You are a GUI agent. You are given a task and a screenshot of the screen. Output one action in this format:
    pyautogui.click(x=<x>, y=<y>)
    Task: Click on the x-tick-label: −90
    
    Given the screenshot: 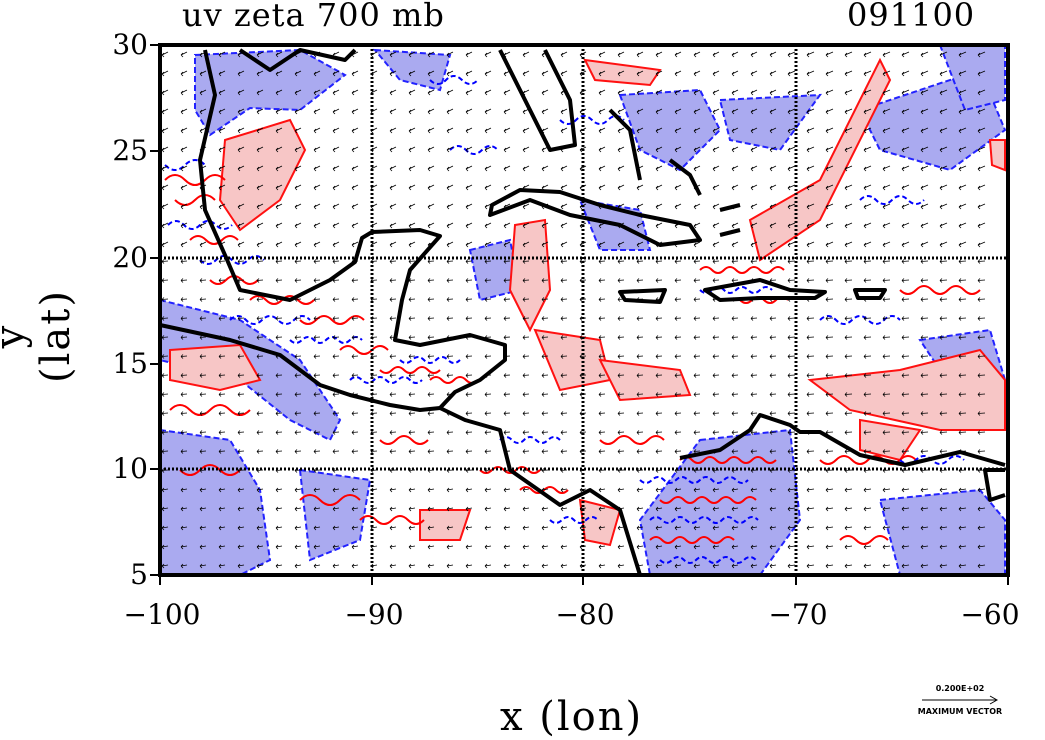 What is the action you would take?
    pyautogui.click(x=374, y=614)
    